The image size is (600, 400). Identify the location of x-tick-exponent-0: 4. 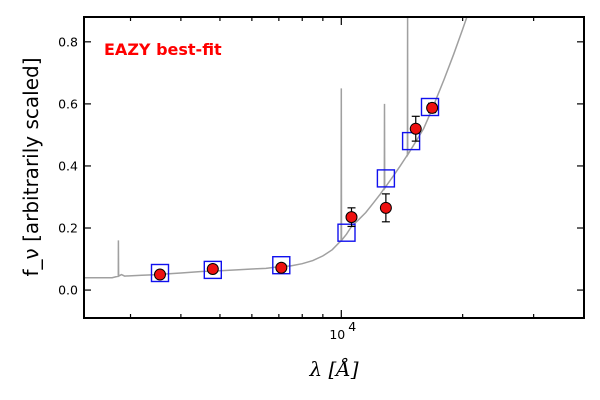
(352, 326).